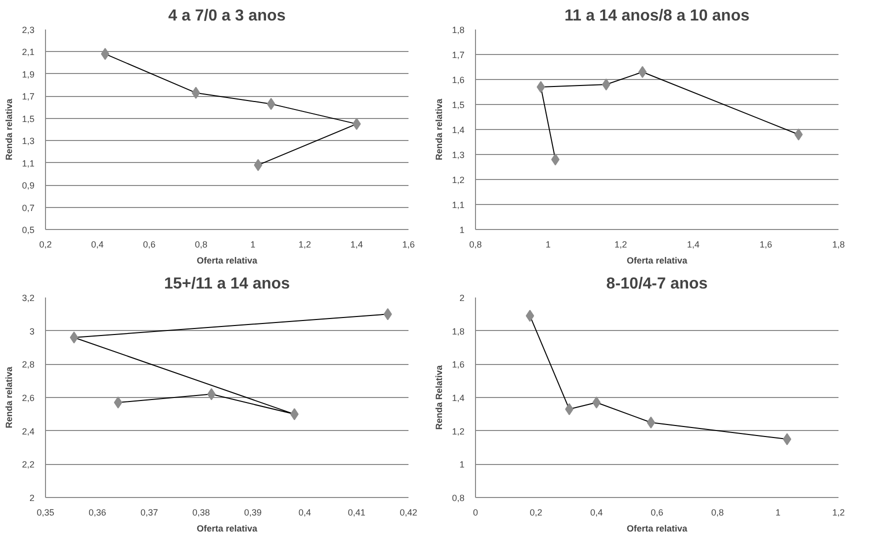 The image size is (875, 552). What do you see at coordinates (458, 498) in the screenshot?
I see `y-tick-label: 0,8` at bounding box center [458, 498].